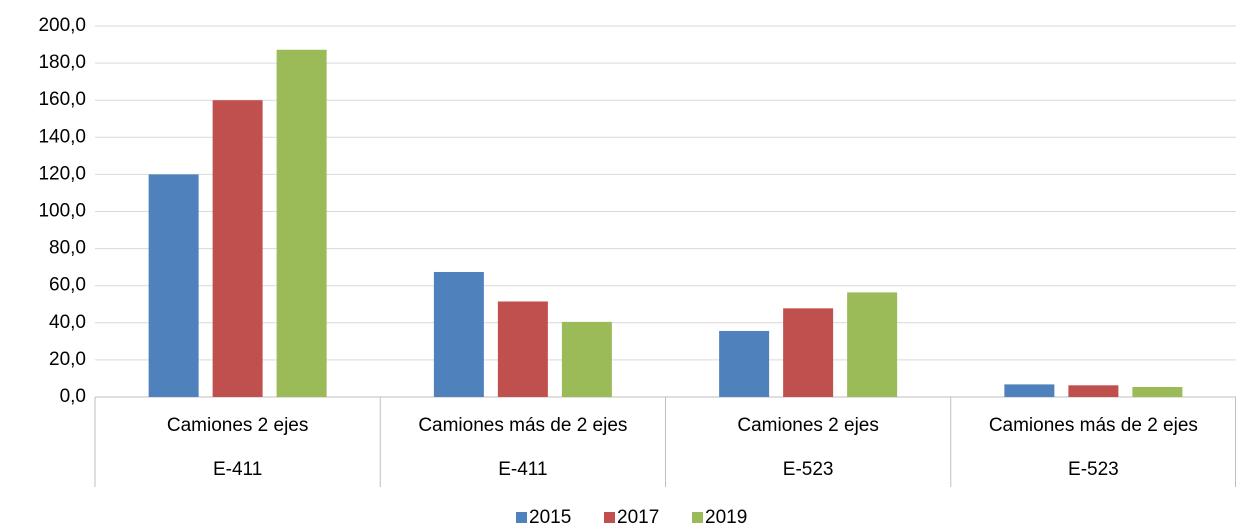 The height and width of the screenshot is (527, 1236). What do you see at coordinates (62, 99) in the screenshot?
I see `y-tick-label: 160,0` at bounding box center [62, 99].